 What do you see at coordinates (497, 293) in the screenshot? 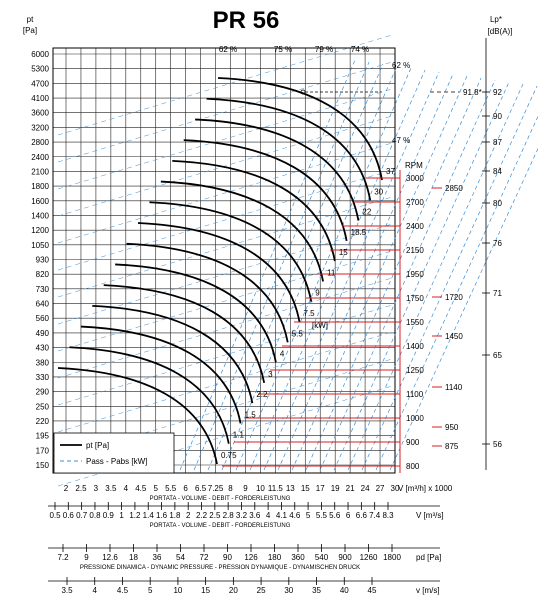
I see `lp-tick-label: 71` at bounding box center [497, 293].